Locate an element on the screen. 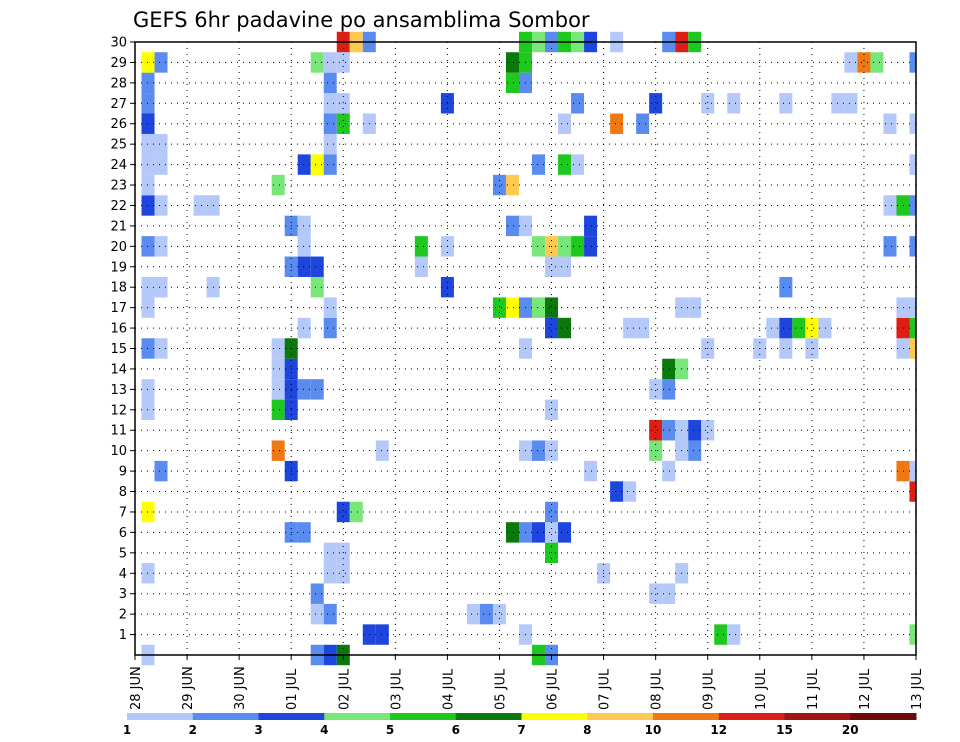 This screenshot has width=960, height=742. chart-title: GEFS 6hr padavine po ansamblima Sombor is located at coordinates (361, 20).